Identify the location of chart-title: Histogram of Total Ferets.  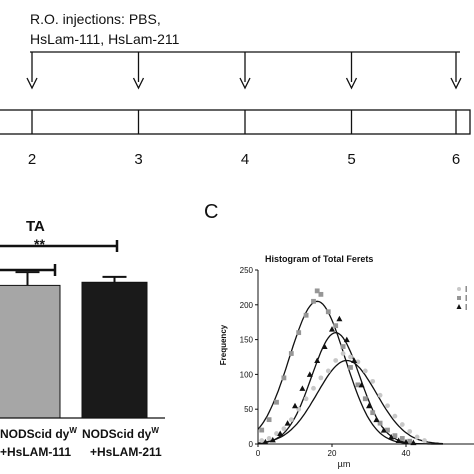
(319, 259).